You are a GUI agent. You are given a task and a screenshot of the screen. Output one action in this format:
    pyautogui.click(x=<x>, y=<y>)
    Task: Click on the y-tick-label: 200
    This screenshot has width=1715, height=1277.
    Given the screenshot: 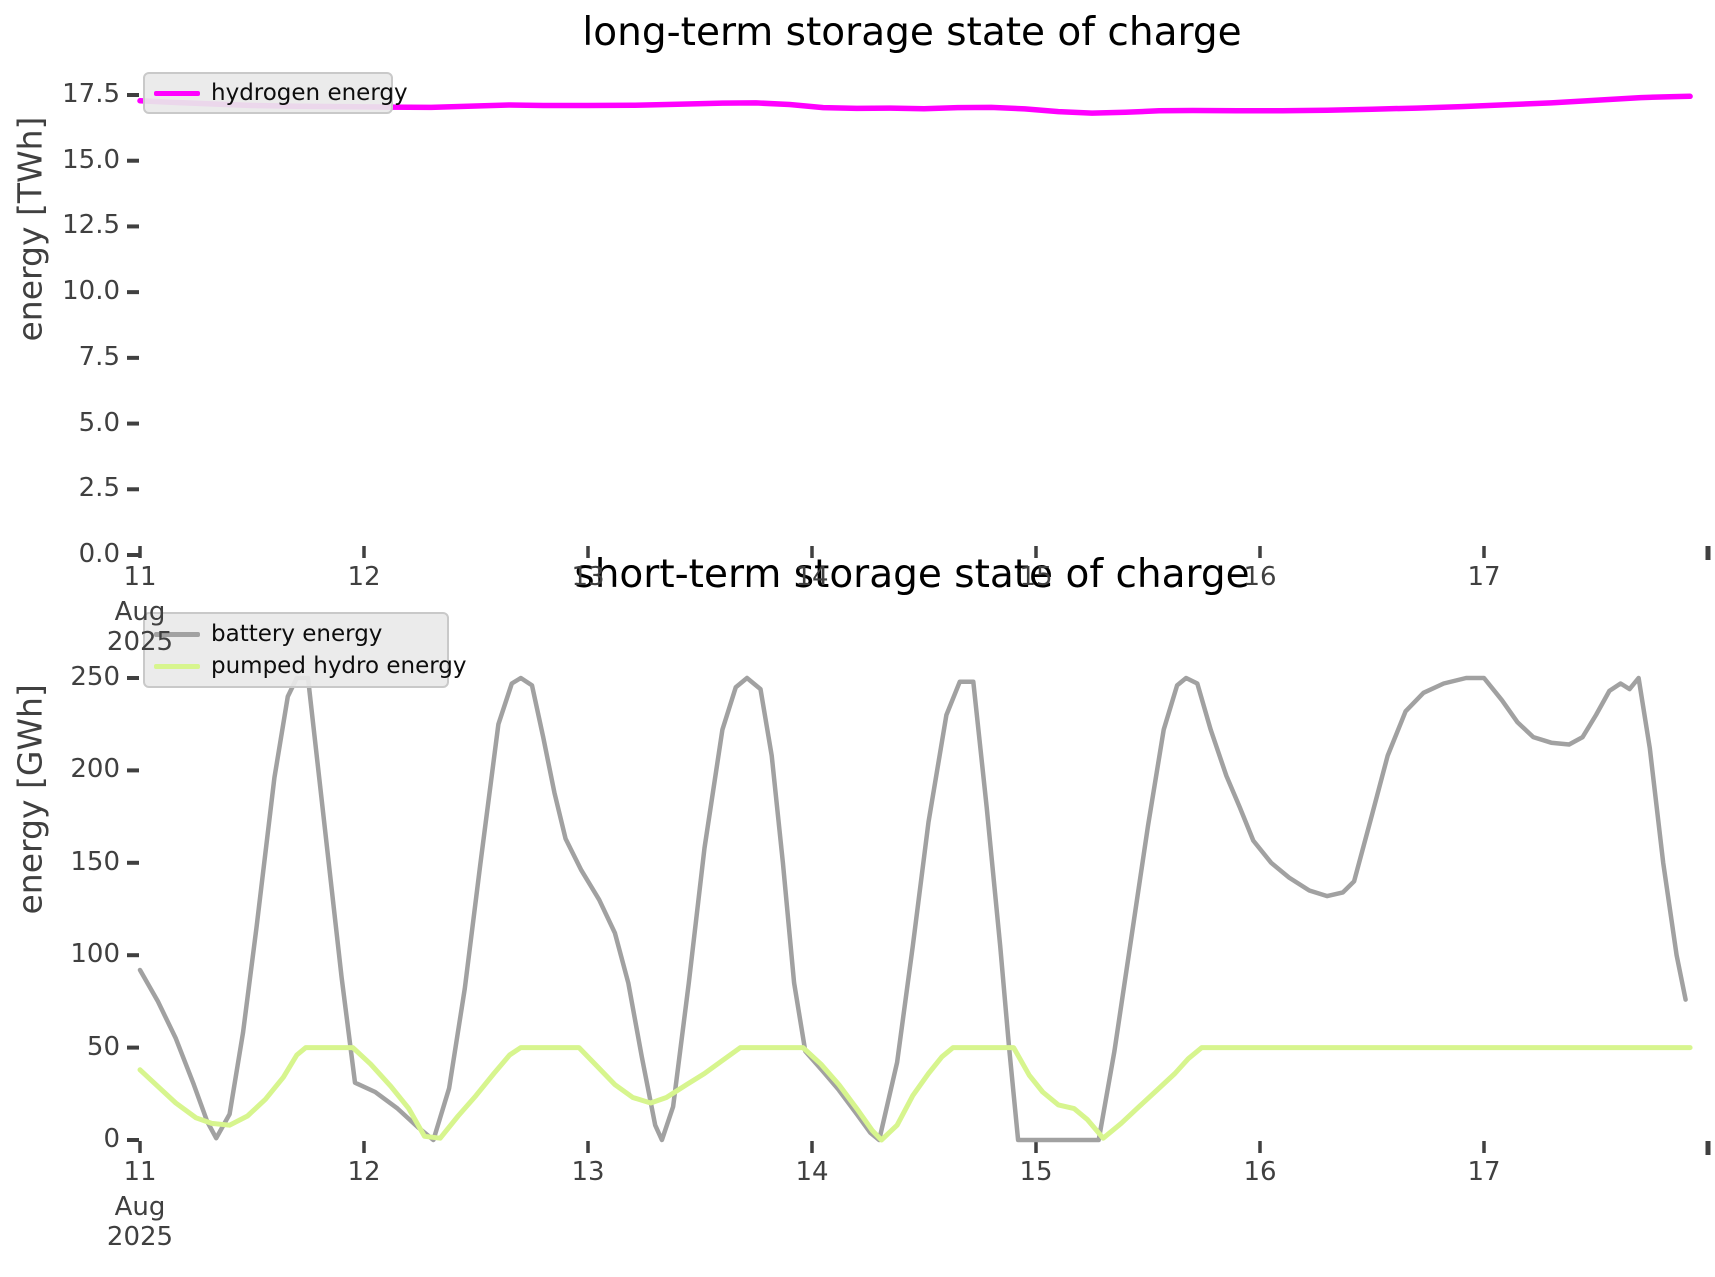 What is the action you would take?
    pyautogui.click(x=95, y=769)
    